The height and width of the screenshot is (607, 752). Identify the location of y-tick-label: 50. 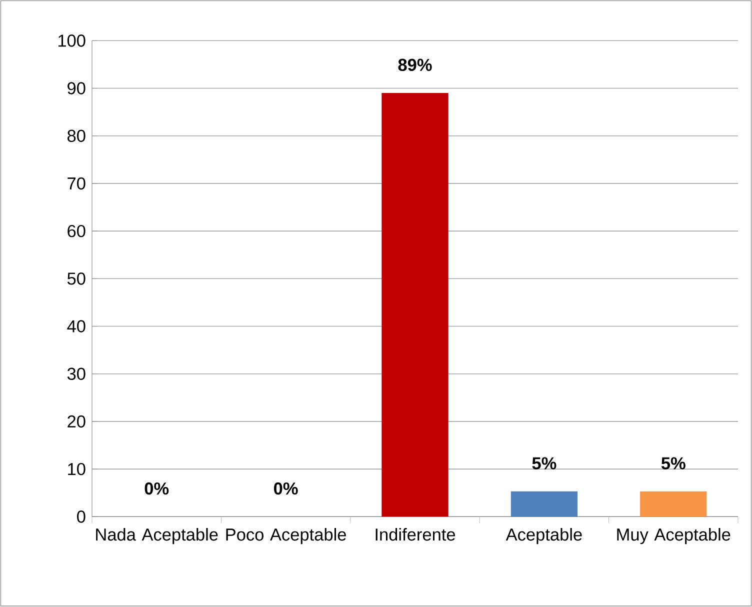
(76, 278).